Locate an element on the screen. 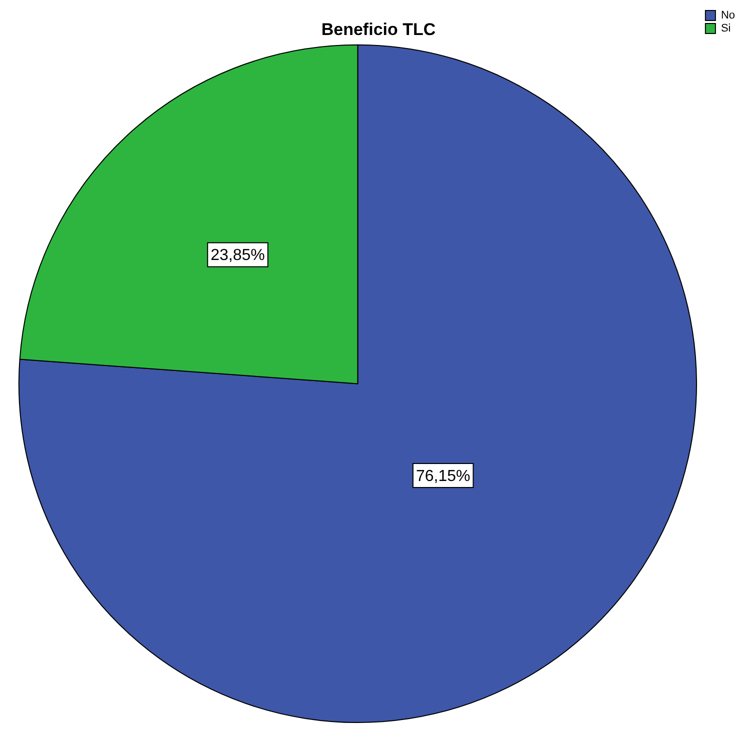 Image resolution: width=753 pixels, height=735 pixels. legend-label: No is located at coordinates (727, 16).